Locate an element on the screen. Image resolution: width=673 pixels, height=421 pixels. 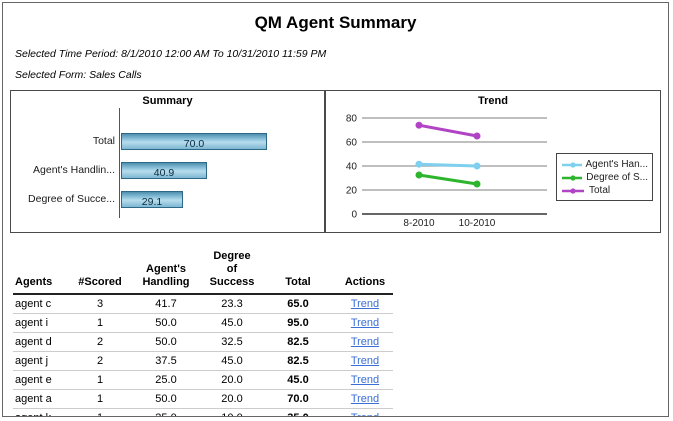
table-cell: 25.0 is located at coordinates (166, 380).